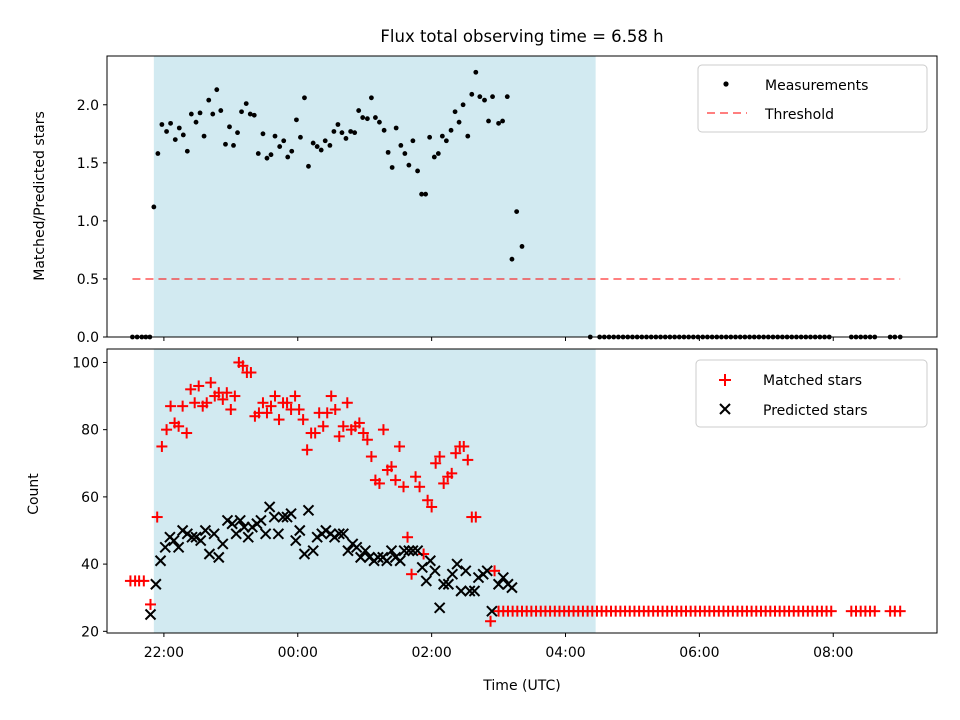 The height and width of the screenshot is (720, 960). What do you see at coordinates (498, 647) in the screenshot?
I see `bottom-x-ticks: 22:00 00:00 02:00 04:00 06:00 08:00` at bounding box center [498, 647].